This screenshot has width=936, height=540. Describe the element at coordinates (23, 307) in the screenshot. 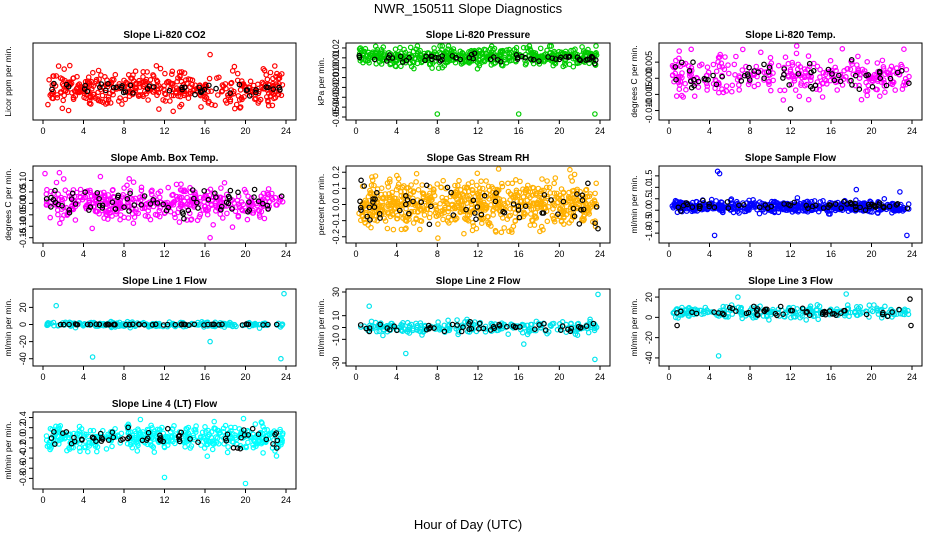

I see `y-tick-label: 20` at that location.